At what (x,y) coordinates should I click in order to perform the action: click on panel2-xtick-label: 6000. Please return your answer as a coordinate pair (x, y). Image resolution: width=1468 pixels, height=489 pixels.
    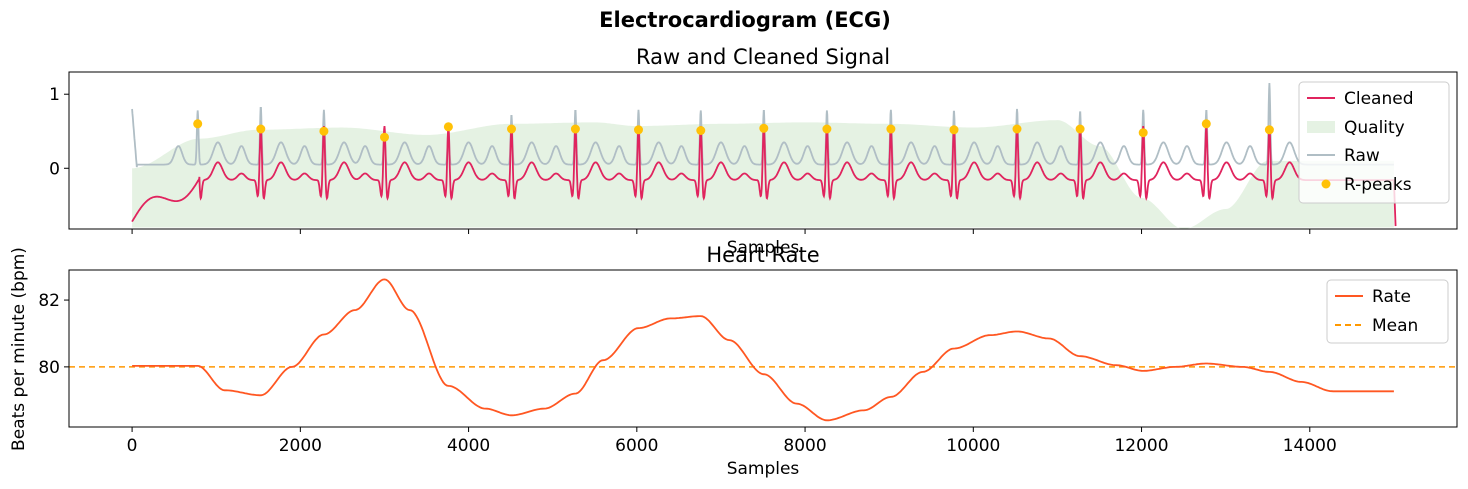
    Looking at the image, I should click on (636, 446).